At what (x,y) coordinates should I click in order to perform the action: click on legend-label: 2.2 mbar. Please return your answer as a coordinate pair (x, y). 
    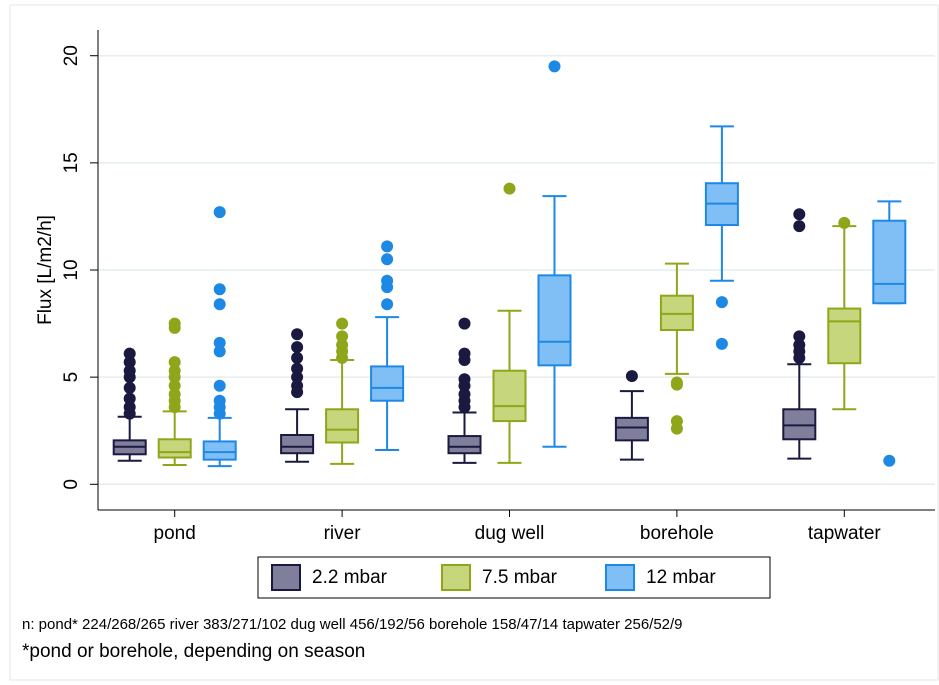
    Looking at the image, I should click on (350, 577).